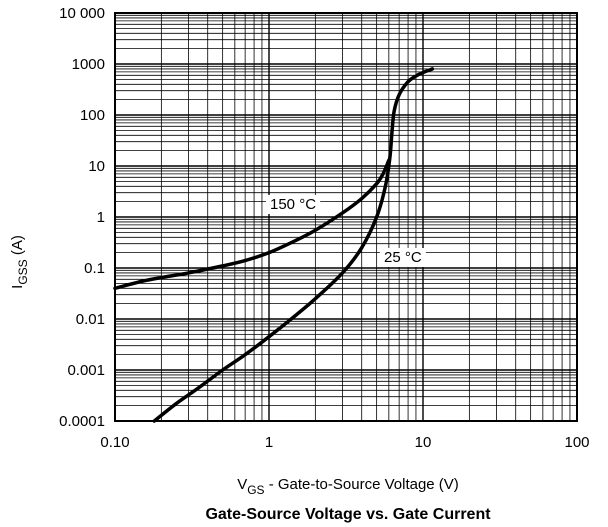  Describe the element at coordinates (576, 442) in the screenshot. I see `x-tick-label: 100` at that location.